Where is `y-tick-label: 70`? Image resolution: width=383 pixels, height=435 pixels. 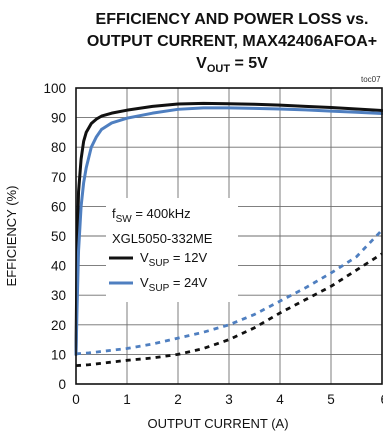
y-tick-label: 70 is located at coordinates (58, 177).